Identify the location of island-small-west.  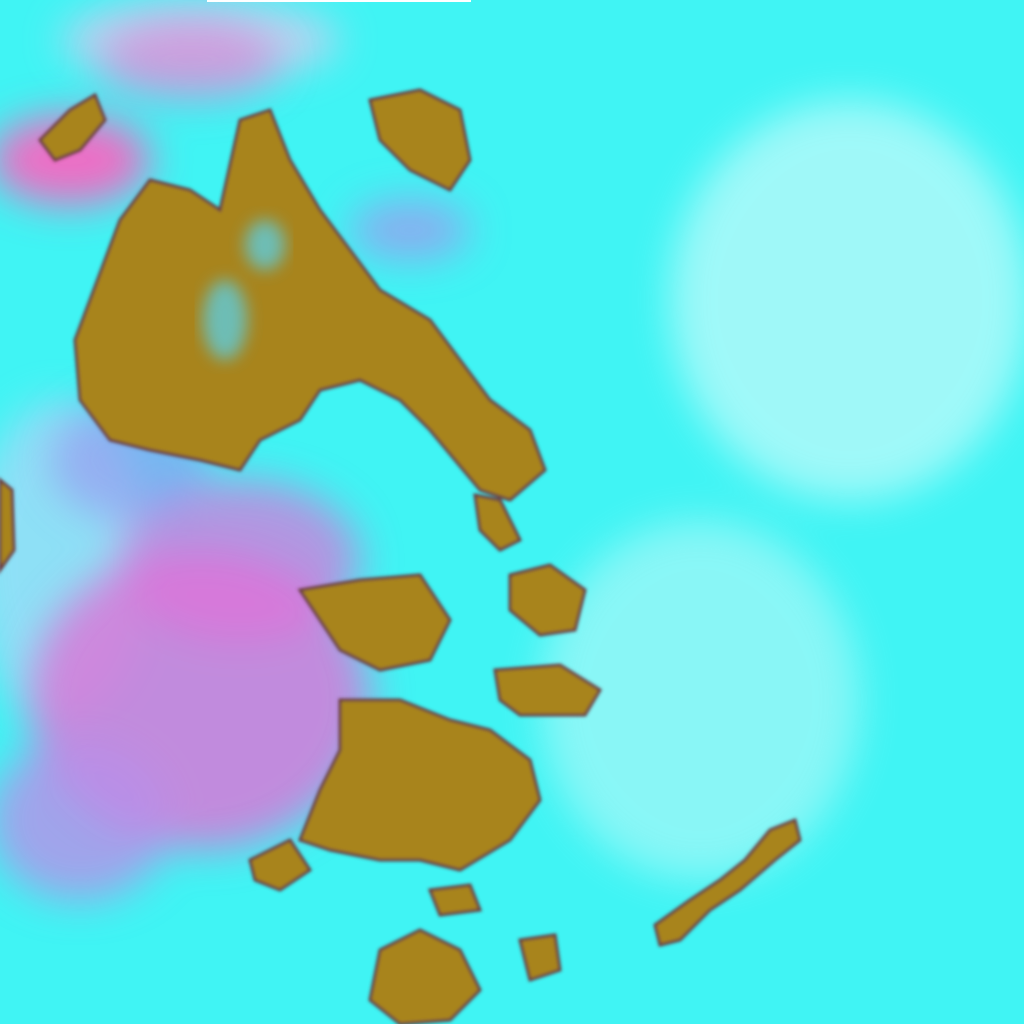
(8, 525).